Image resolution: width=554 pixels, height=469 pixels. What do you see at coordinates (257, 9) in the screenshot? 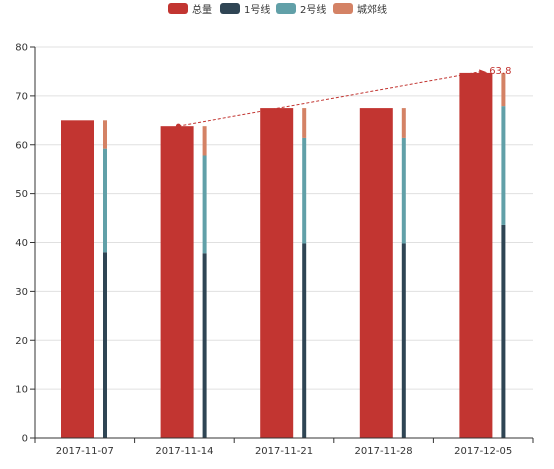
I see `legend-label-1: 1号线` at bounding box center [257, 9].